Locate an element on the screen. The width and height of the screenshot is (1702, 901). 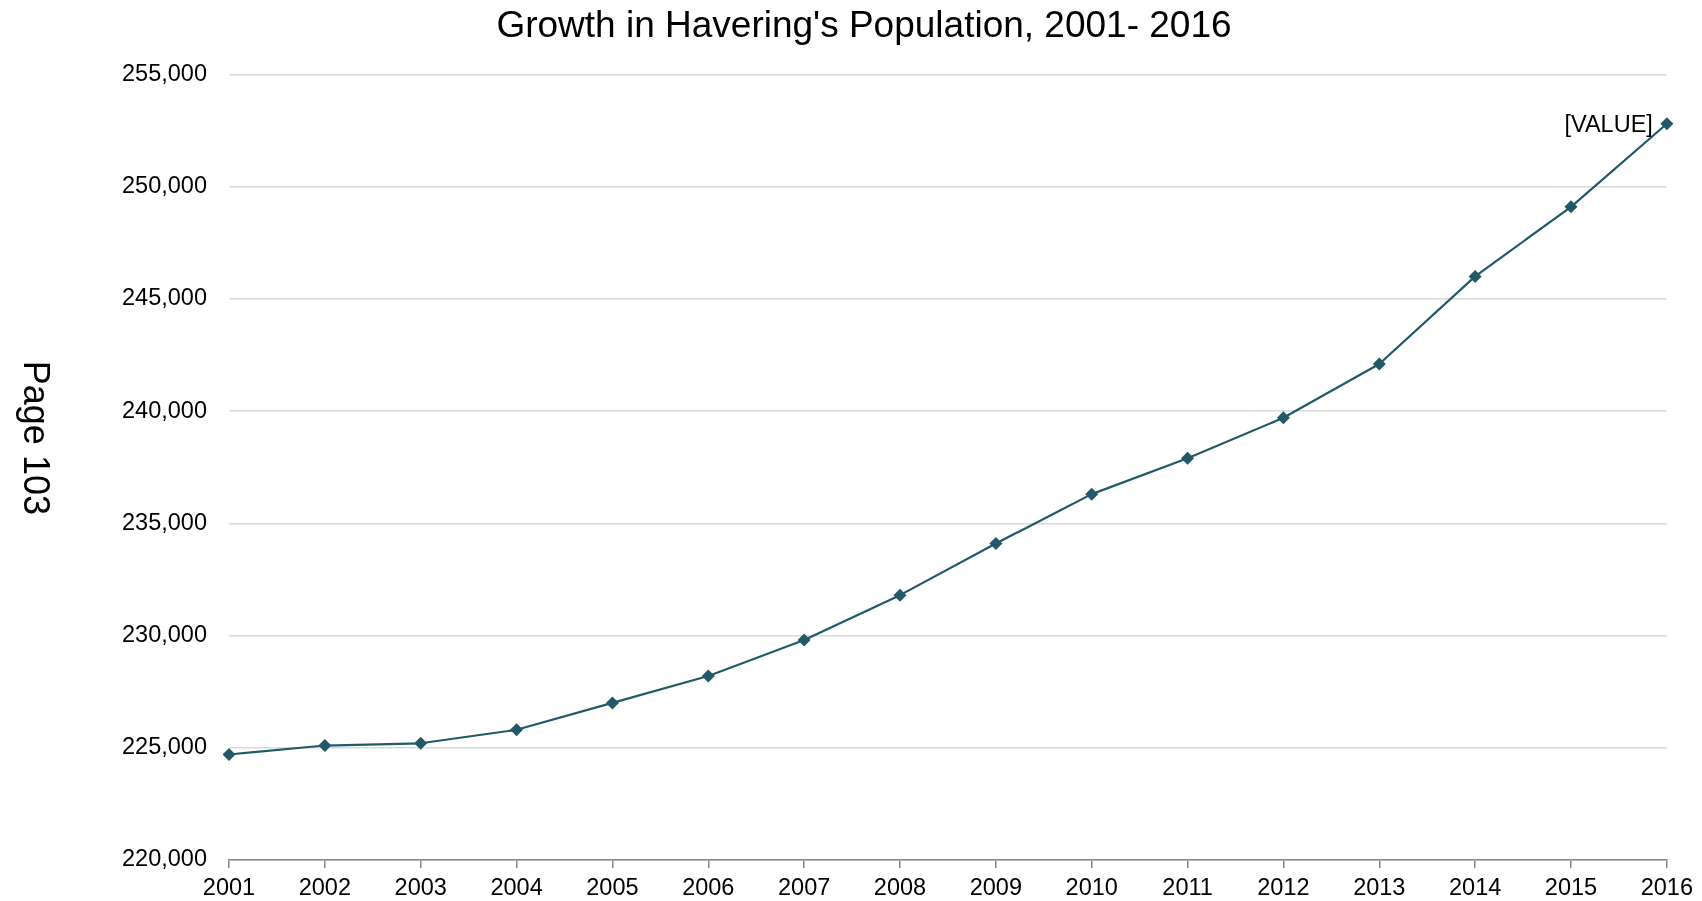
x-tick-label: 2012 is located at coordinates (1283, 887).